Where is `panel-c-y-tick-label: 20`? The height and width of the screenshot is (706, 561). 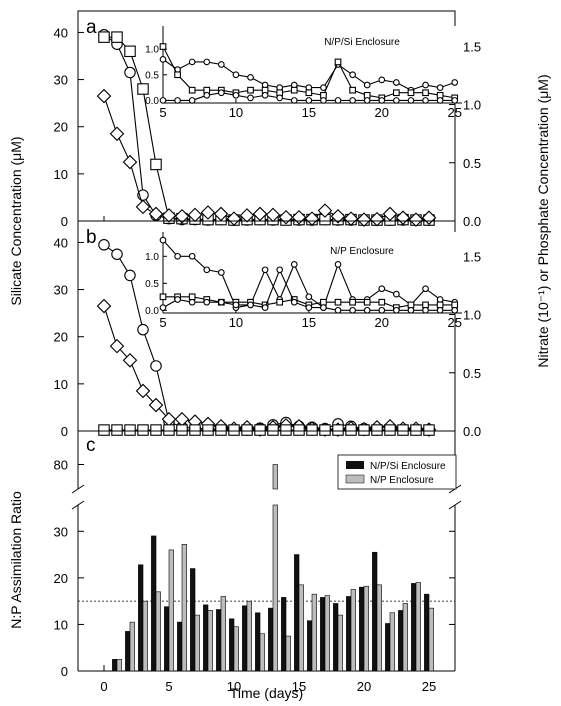 panel-c-y-tick-label: 20 is located at coordinates (61, 578).